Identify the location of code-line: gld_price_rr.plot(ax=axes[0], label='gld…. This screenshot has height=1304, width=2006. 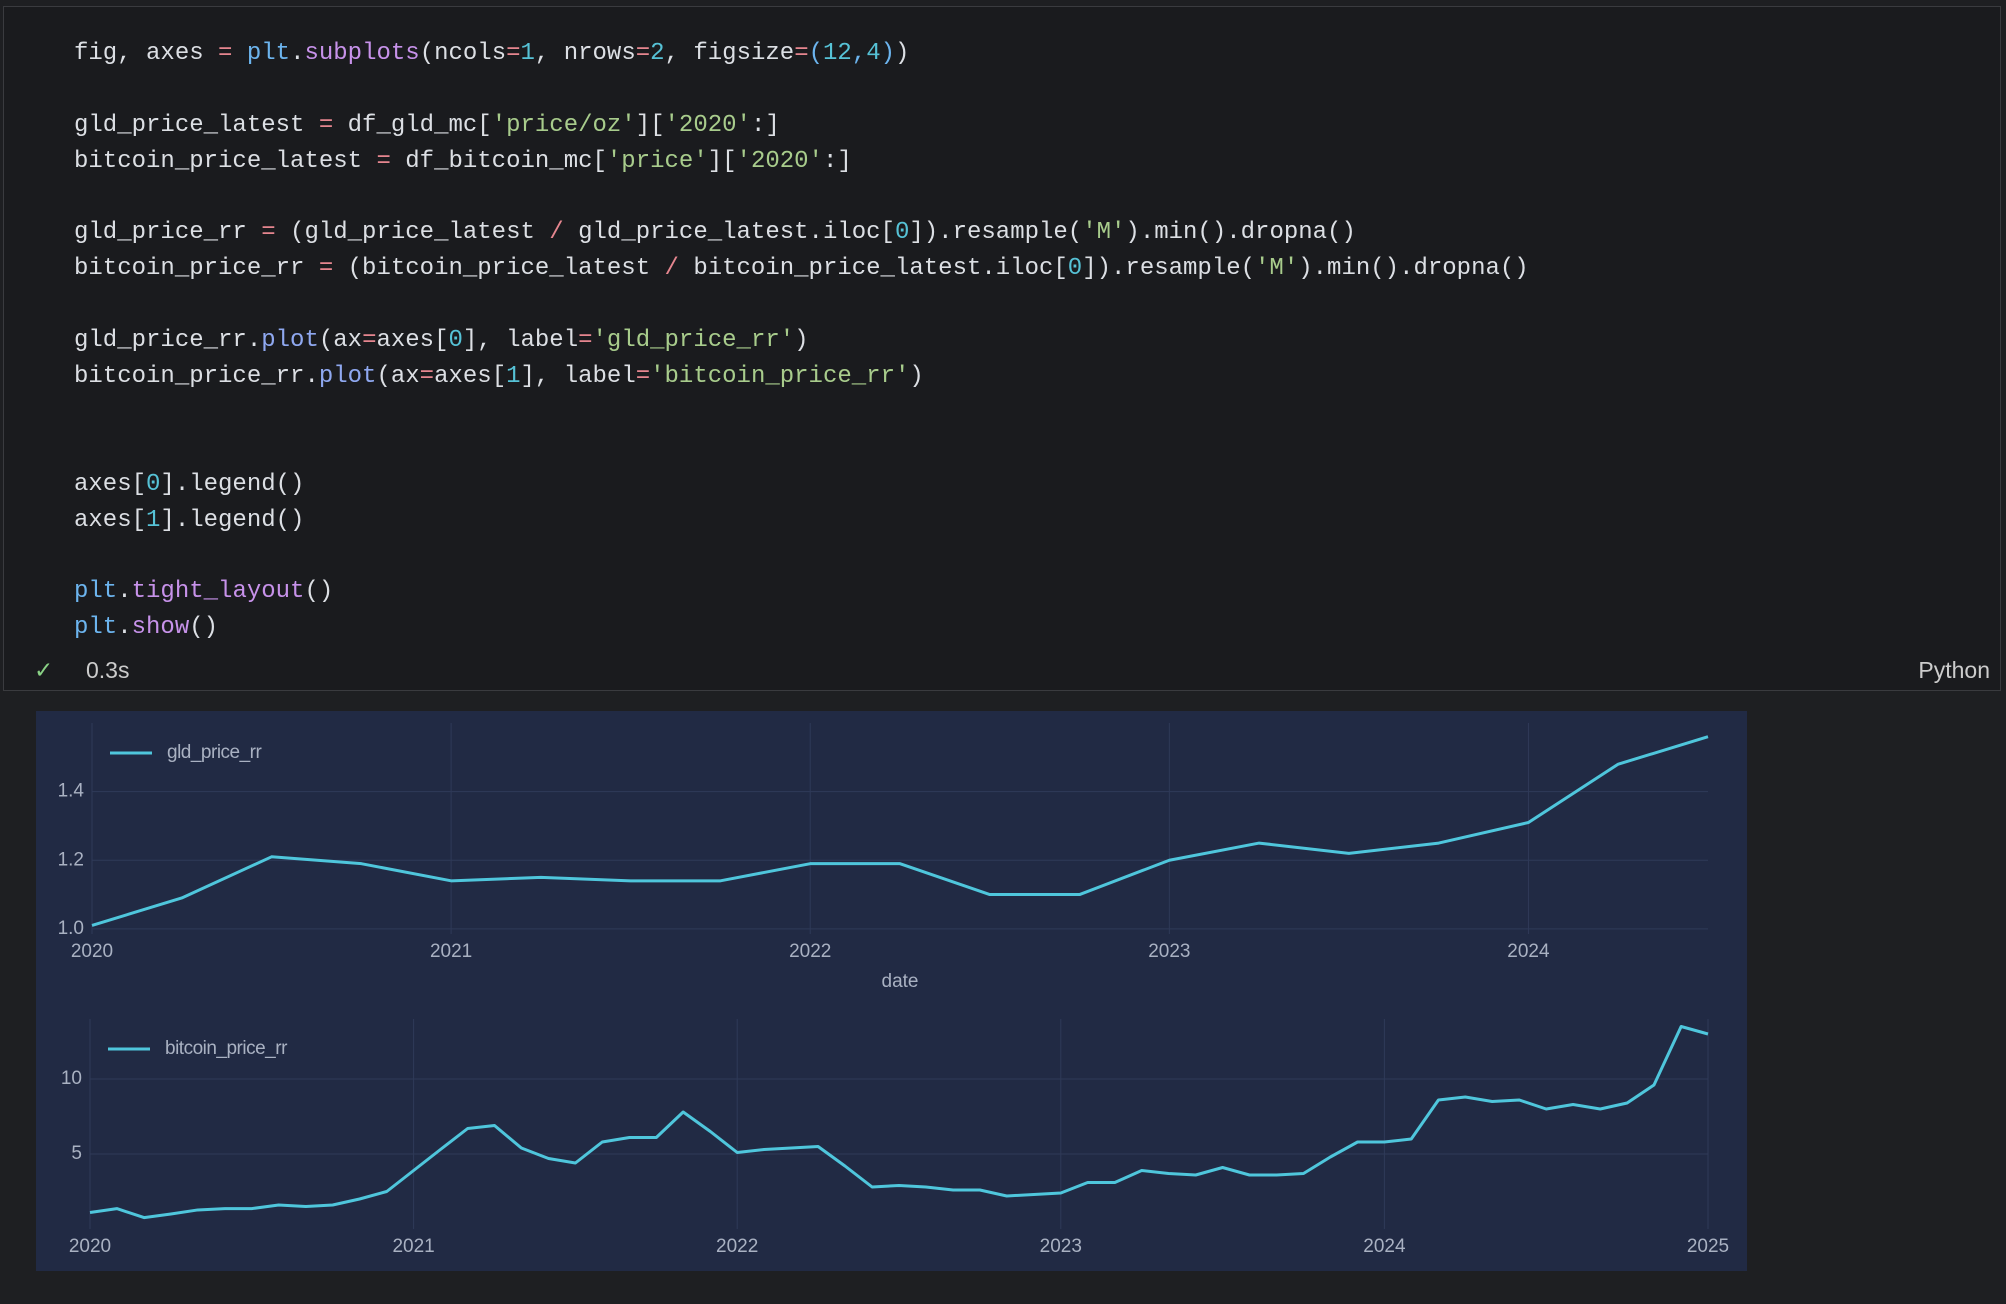
(801, 341).